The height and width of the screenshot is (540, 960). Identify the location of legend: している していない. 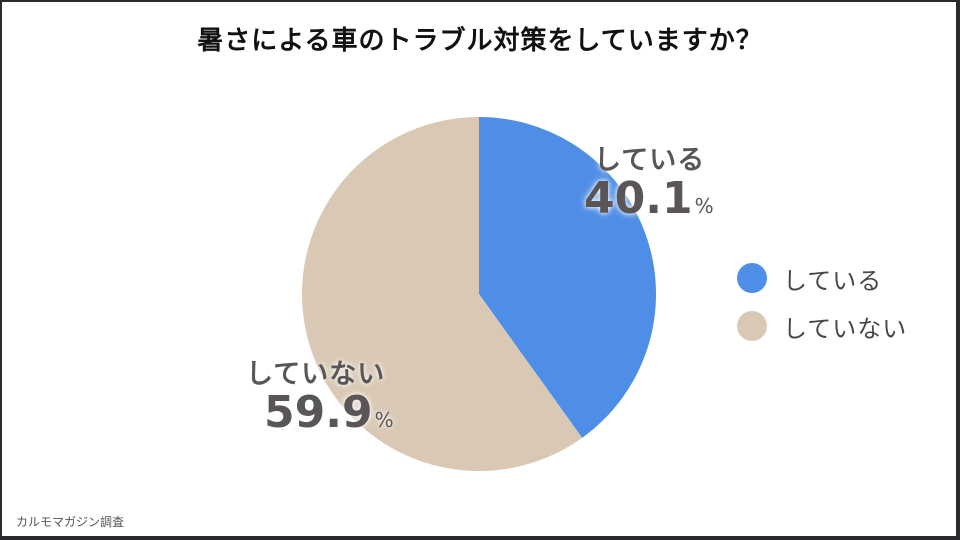
(822, 302).